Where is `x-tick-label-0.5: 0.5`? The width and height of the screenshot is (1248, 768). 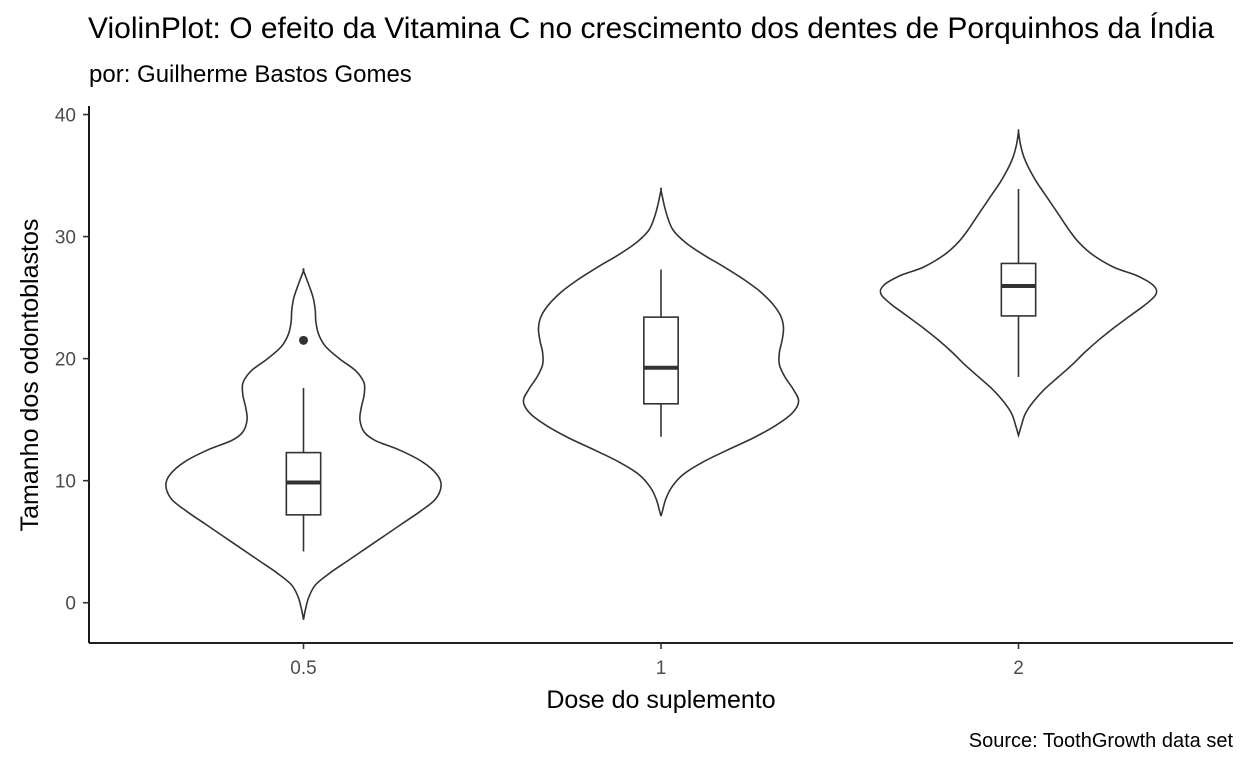 x-tick-label-0.5: 0.5 is located at coordinates (303, 668).